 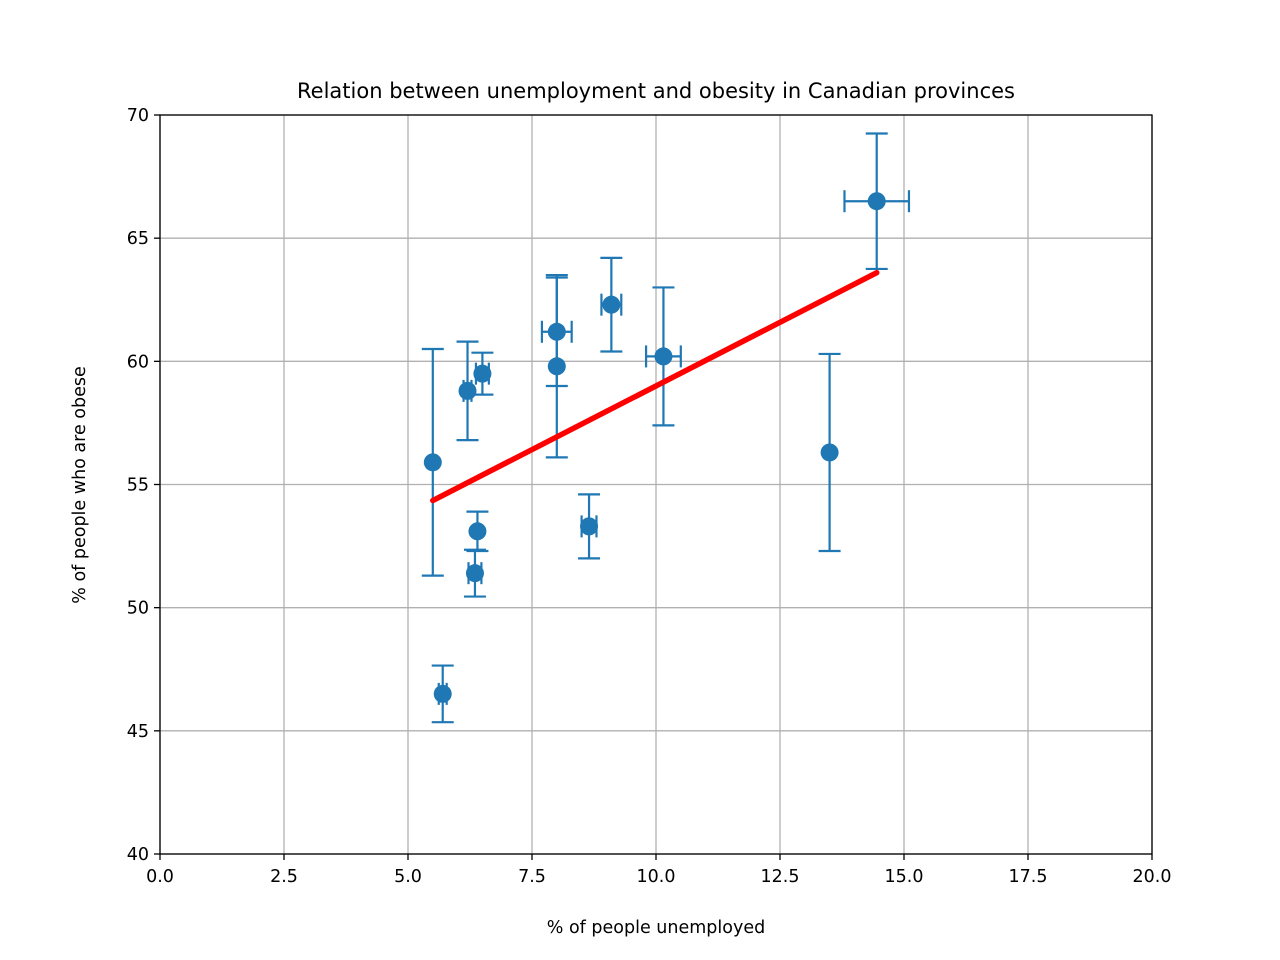 What do you see at coordinates (1152, 877) in the screenshot?
I see `x-tick-label: 20.0` at bounding box center [1152, 877].